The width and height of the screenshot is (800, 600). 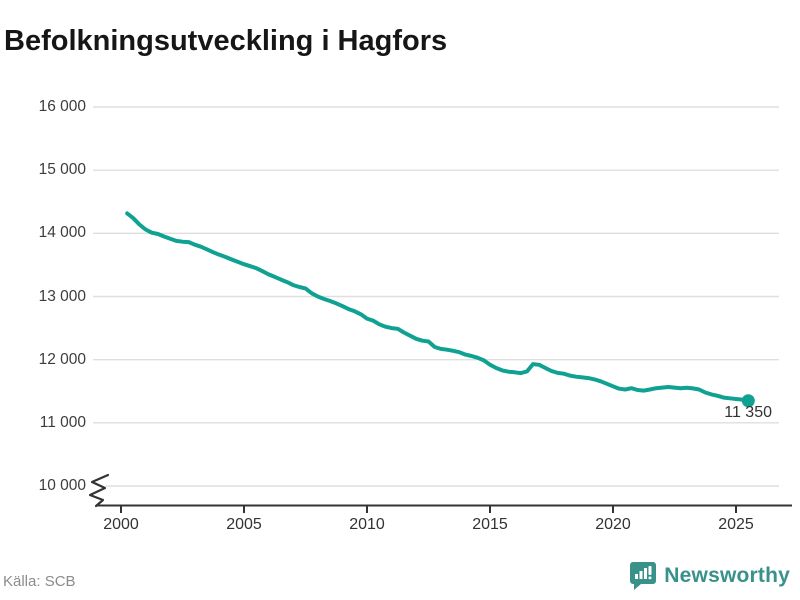 What do you see at coordinates (62, 485) in the screenshot?
I see `y-tick-label: 10 000` at bounding box center [62, 485].